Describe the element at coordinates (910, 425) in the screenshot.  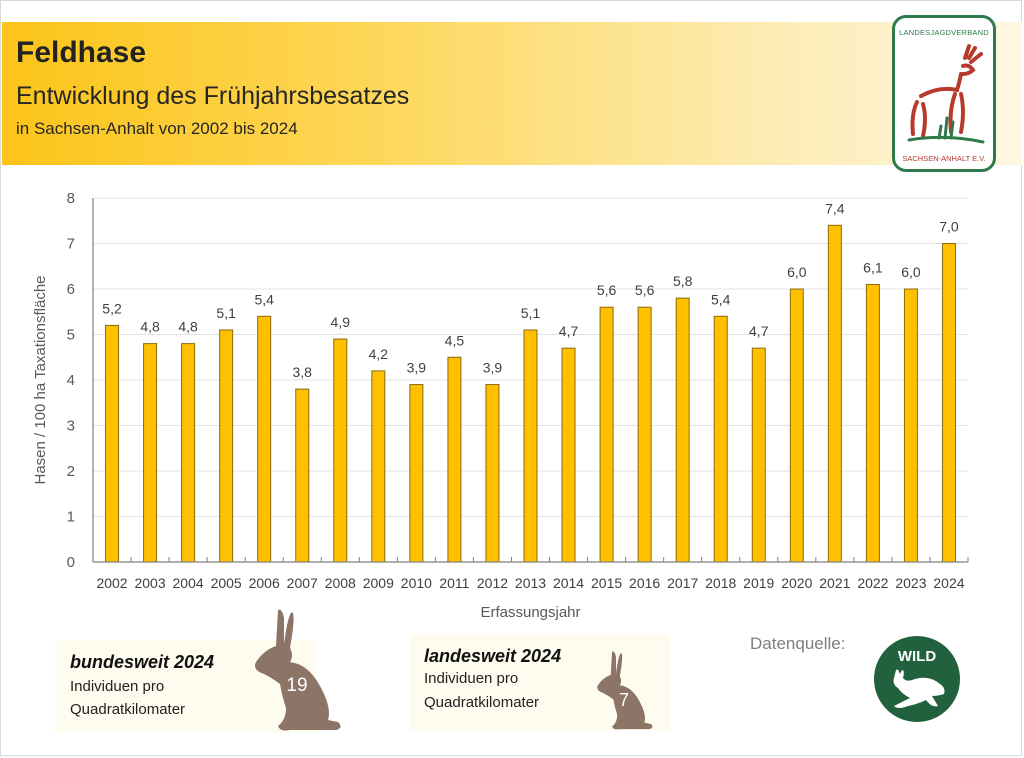
I see `bar-2023` at that location.